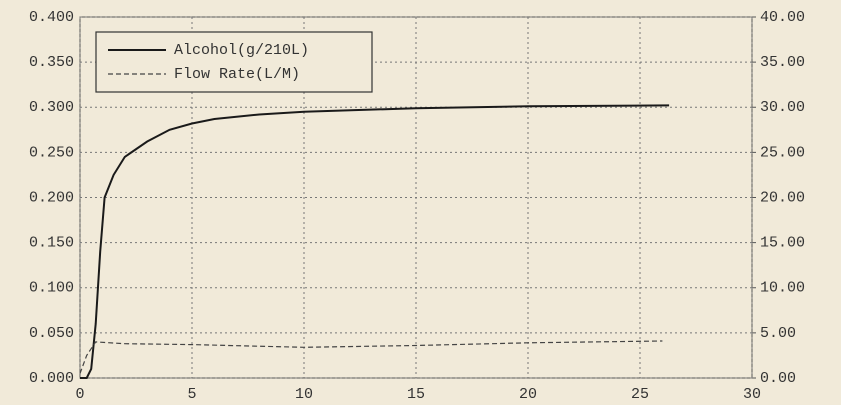 The width and height of the screenshot is (841, 405). I want to click on y-tick-label: 0.400, so click(51, 17).